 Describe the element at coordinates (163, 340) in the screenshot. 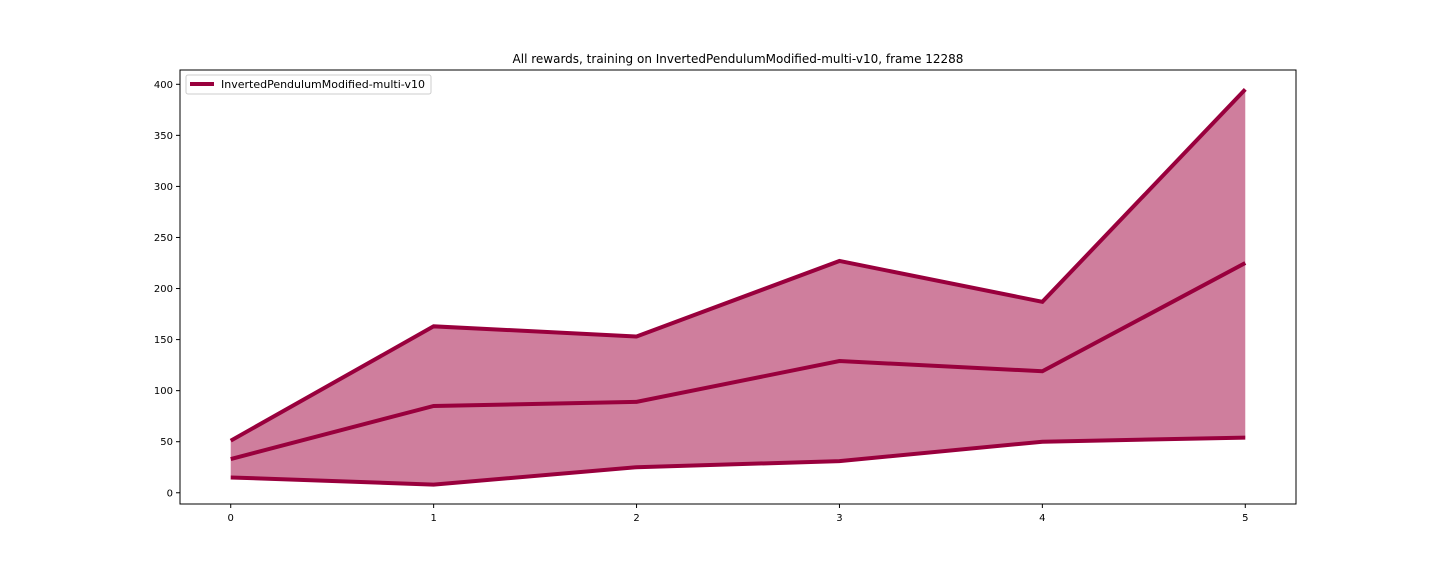

I see `y-tick-label: 150` at that location.